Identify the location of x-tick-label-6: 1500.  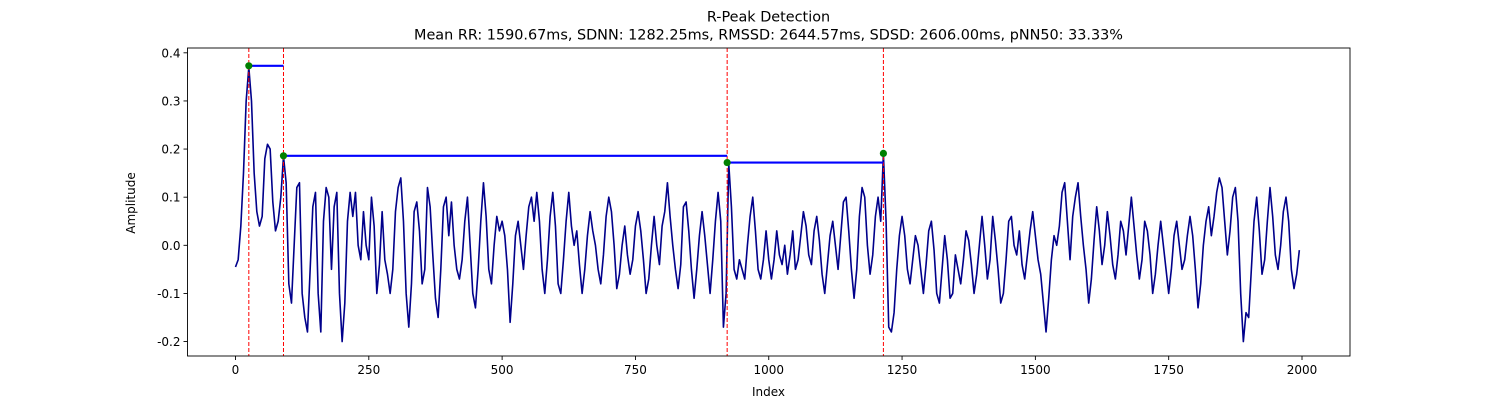
(1035, 370).